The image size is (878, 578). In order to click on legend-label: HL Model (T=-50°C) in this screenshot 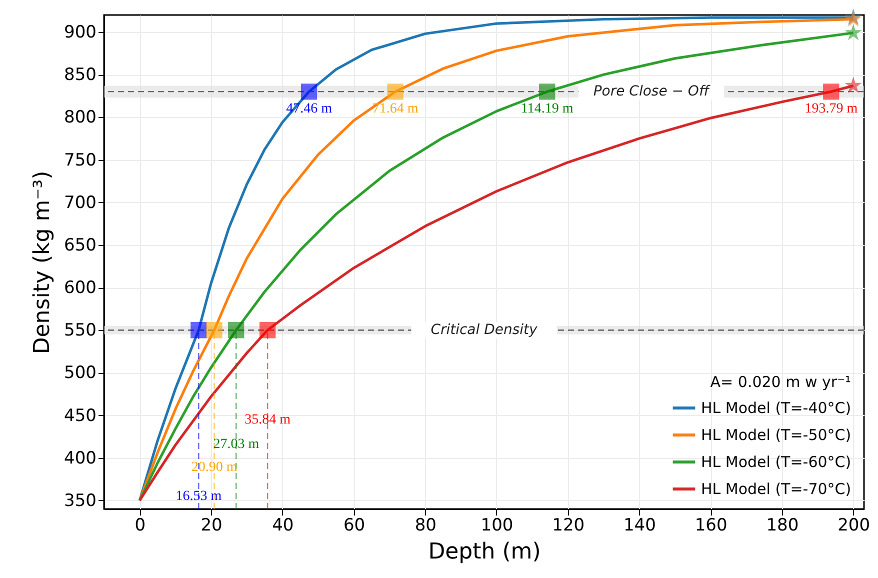, I will do `click(776, 435)`.